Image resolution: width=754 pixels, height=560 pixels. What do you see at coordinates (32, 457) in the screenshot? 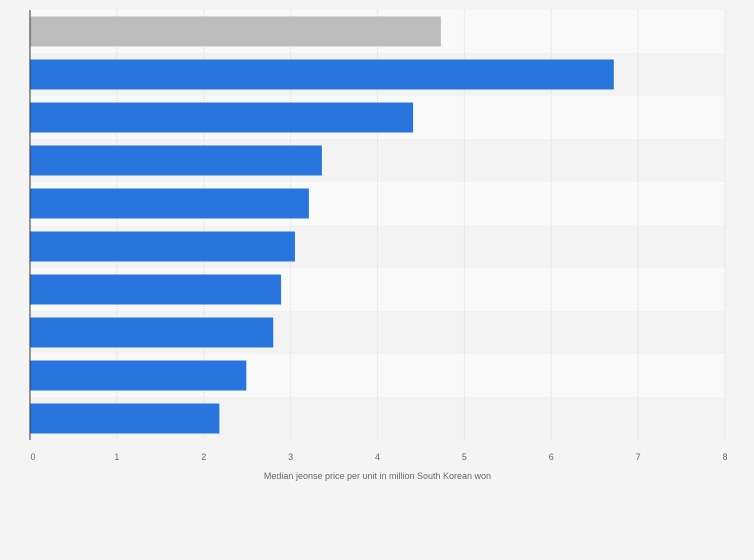
I see `x-tick-label: 0` at bounding box center [32, 457].